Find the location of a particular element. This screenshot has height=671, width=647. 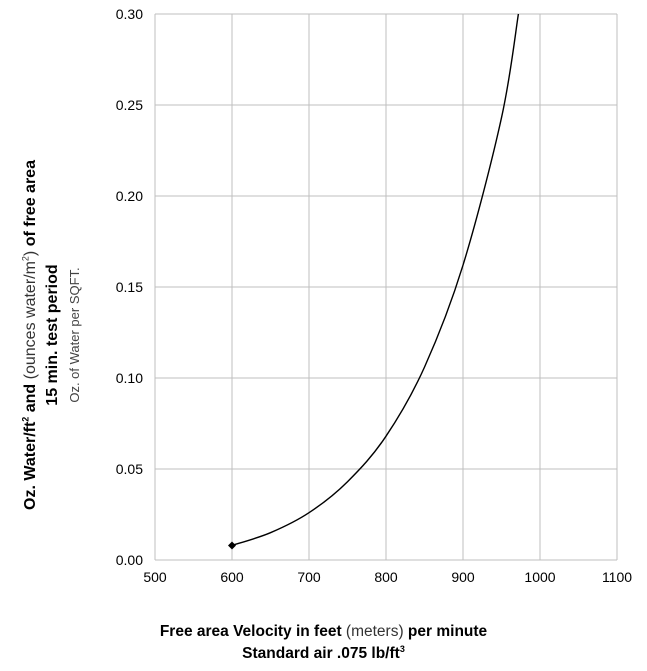

x-tick-label: 800 is located at coordinates (386, 577).